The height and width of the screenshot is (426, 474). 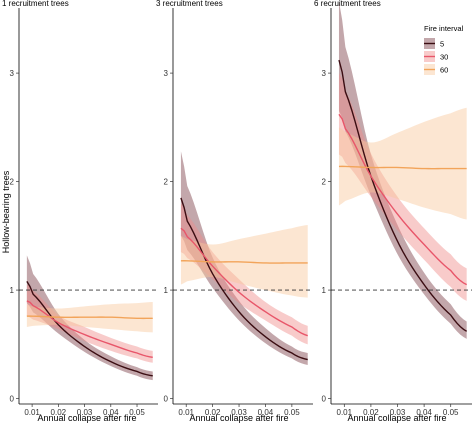 What do you see at coordinates (347, 4) in the screenshot?
I see `panel-title: 6 recruitment trees` at bounding box center [347, 4].